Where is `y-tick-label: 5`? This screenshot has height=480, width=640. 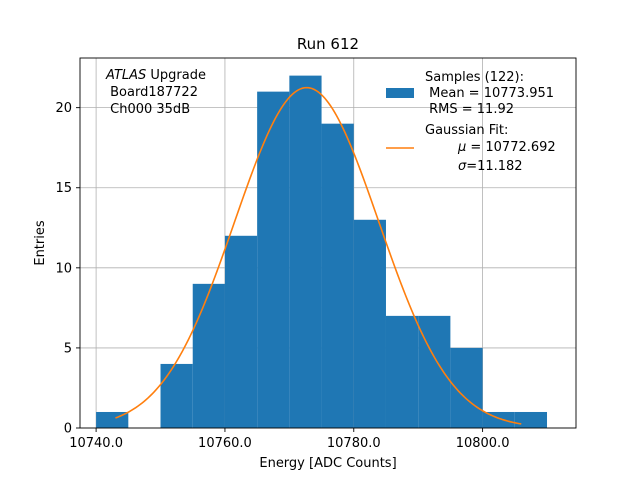 y-tick-label: 5 is located at coordinates (68, 348).